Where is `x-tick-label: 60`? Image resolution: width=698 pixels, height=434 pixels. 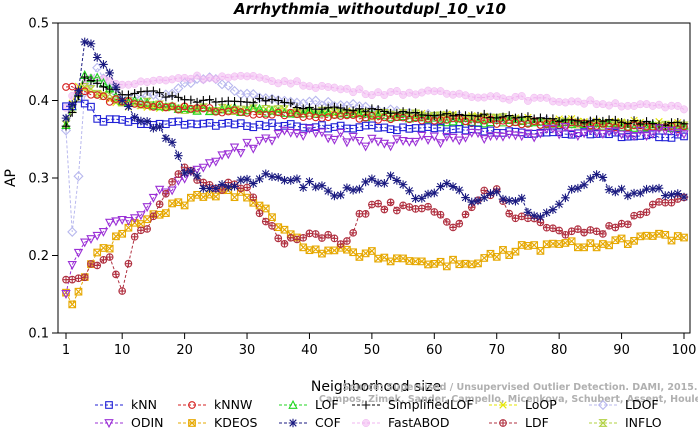
x-tick-label: 60 is located at coordinates (434, 350).